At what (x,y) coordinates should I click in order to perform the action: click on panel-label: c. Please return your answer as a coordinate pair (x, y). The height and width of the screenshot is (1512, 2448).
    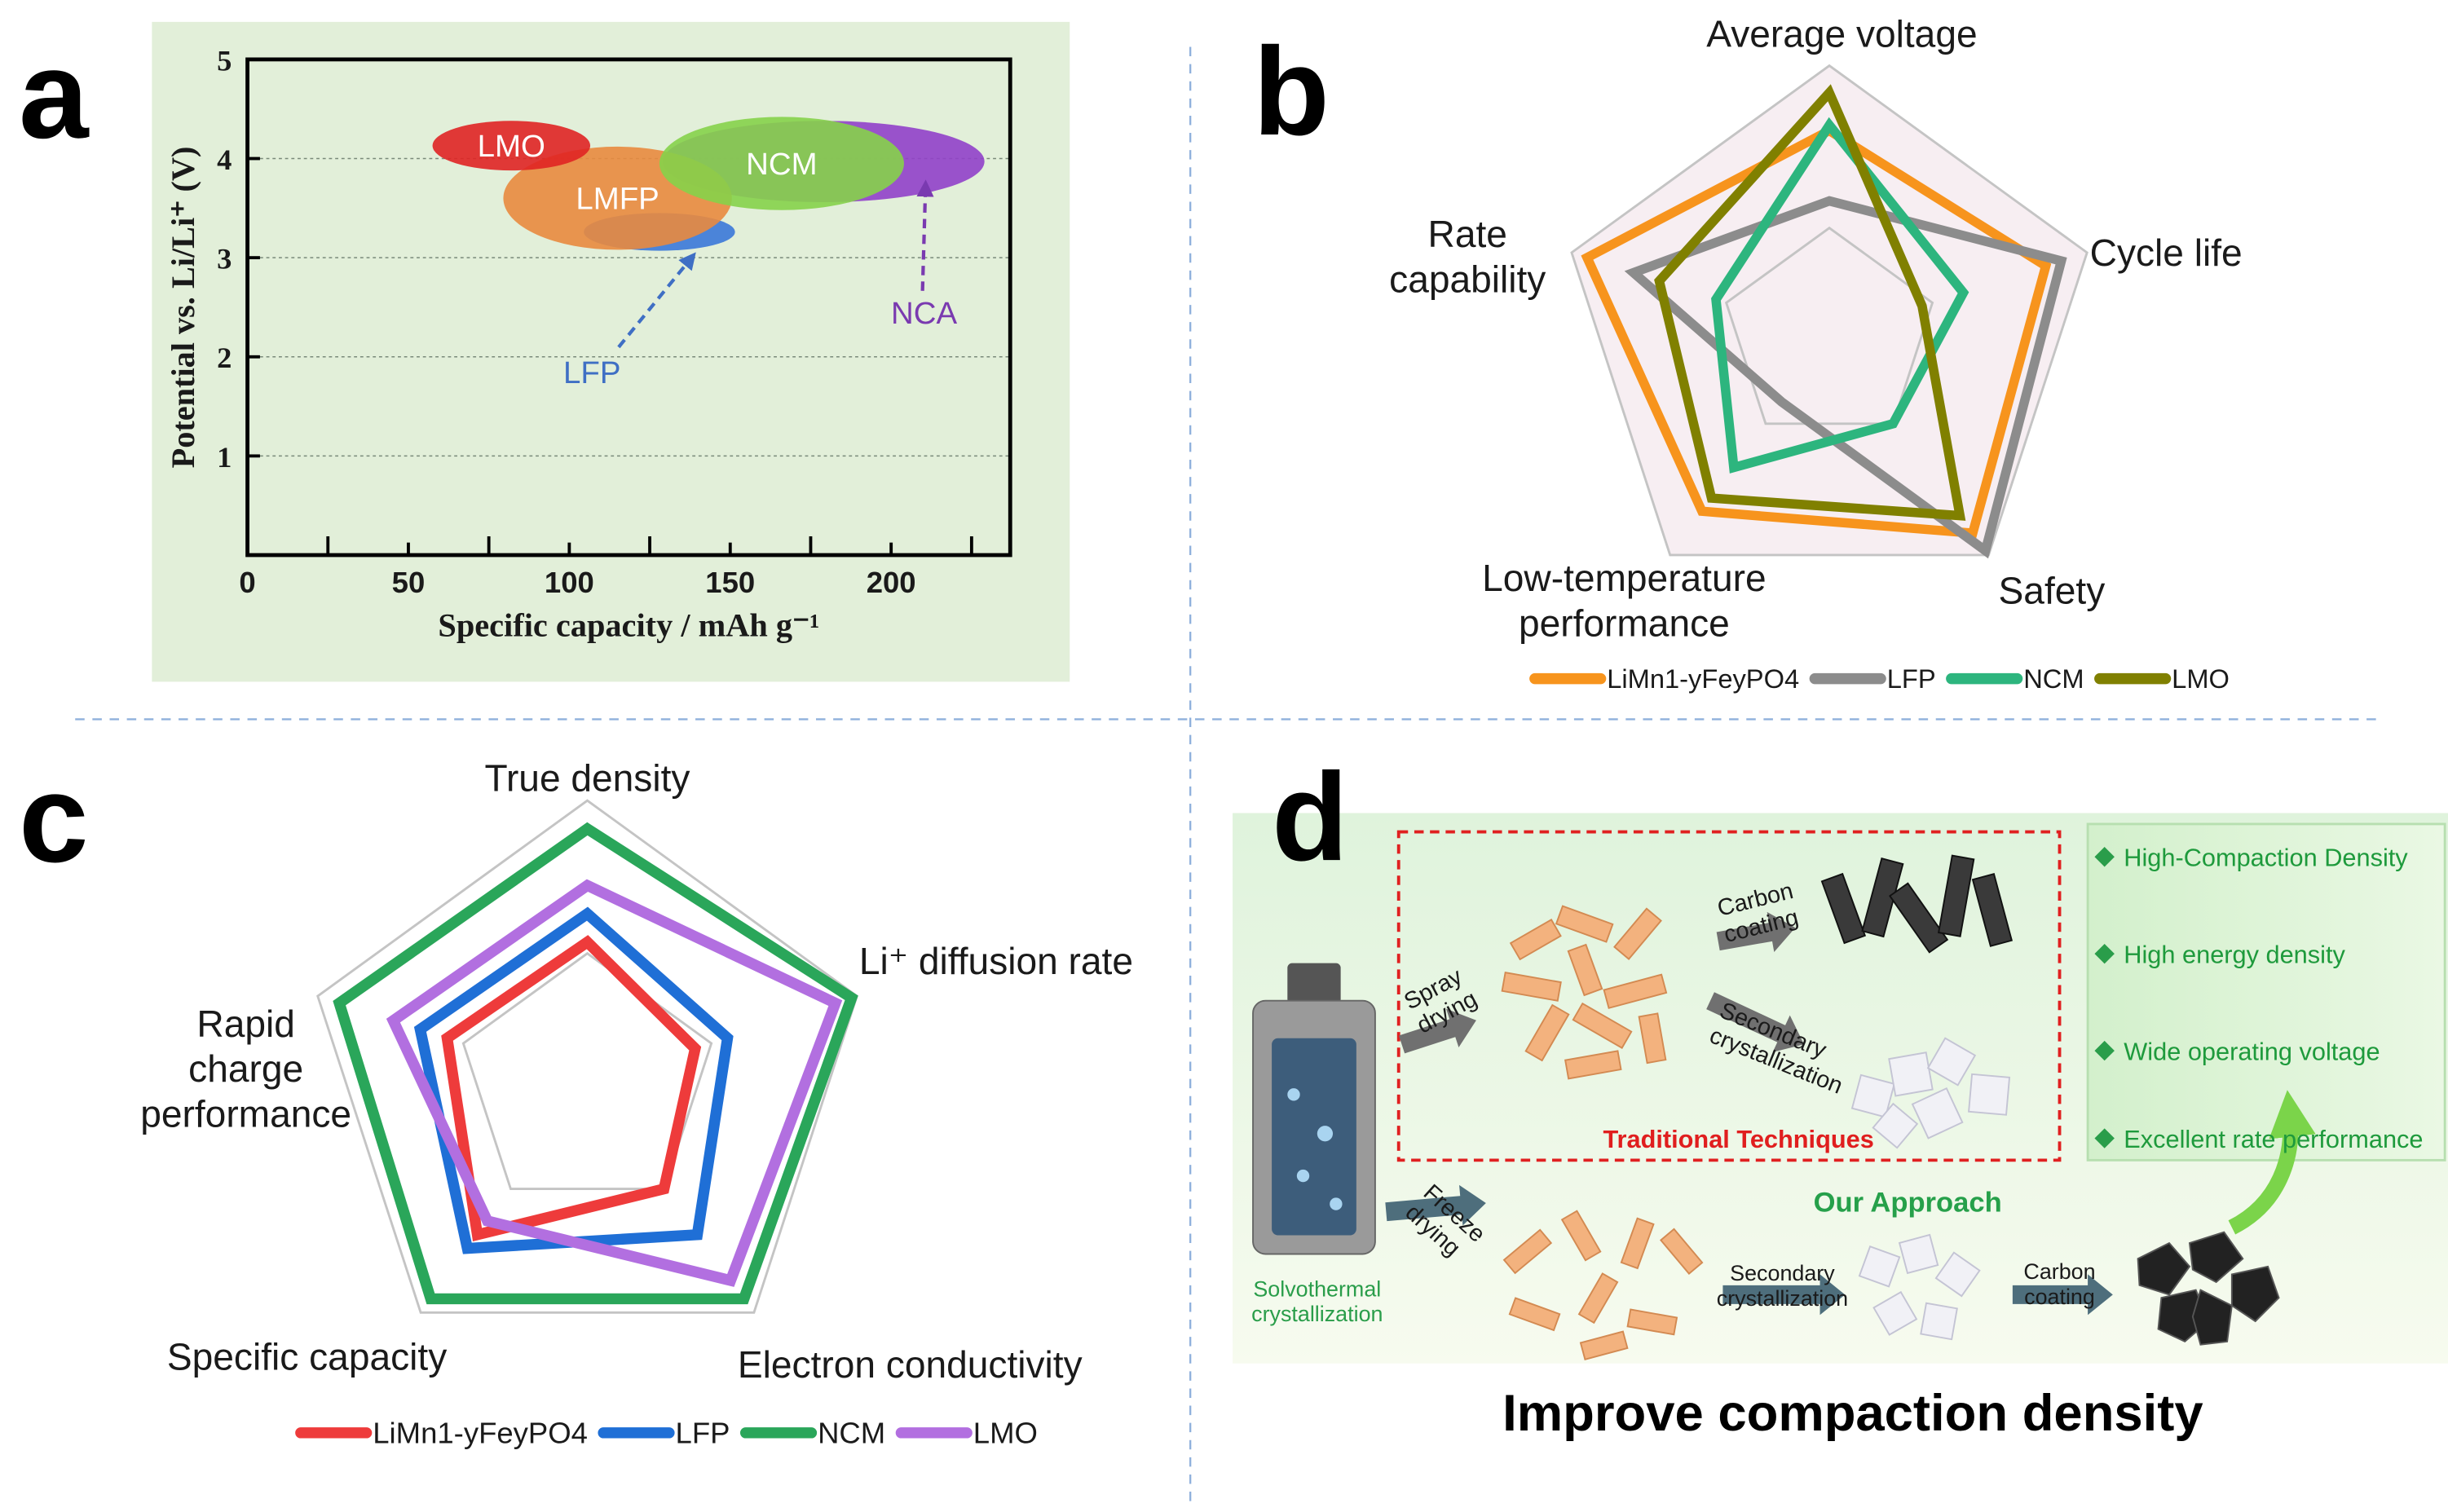
    Looking at the image, I should click on (54, 818).